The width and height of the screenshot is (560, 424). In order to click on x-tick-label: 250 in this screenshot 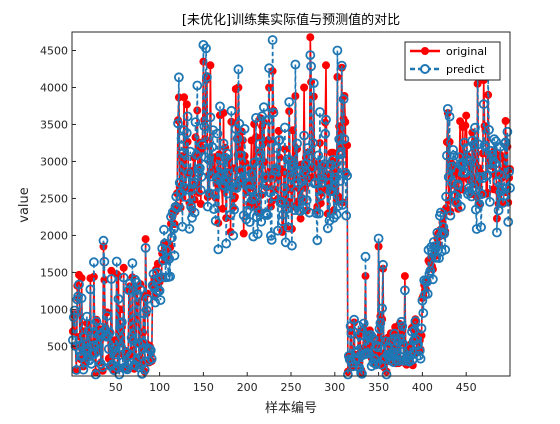, I will do `click(291, 387)`.